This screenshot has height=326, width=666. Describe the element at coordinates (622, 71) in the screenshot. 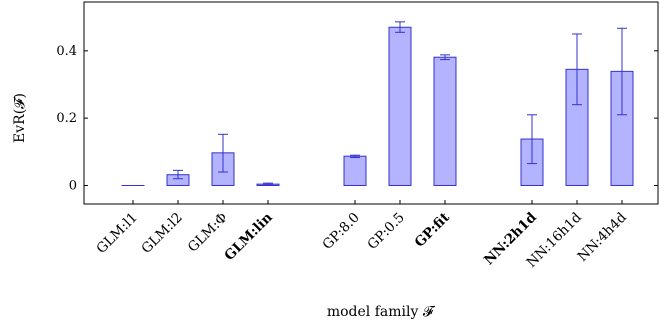

I see `error-bar-NN:4h4d` at that location.